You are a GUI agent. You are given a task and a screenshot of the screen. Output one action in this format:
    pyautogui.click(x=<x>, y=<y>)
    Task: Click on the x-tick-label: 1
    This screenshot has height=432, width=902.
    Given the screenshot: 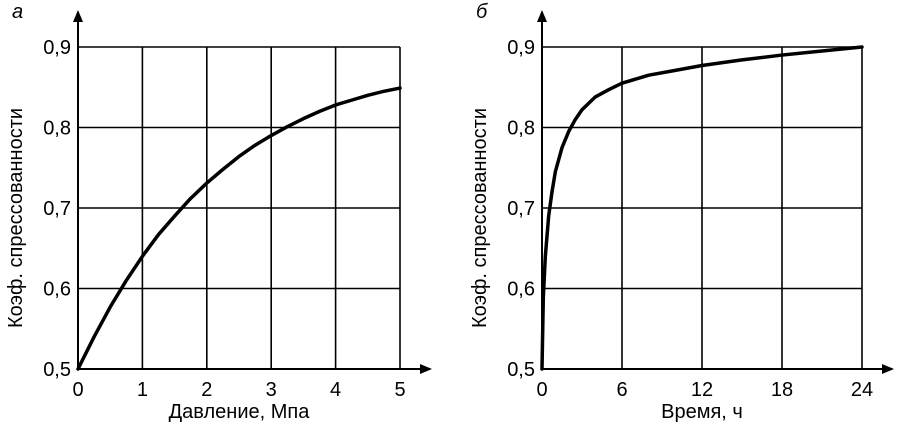 What is the action you would take?
    pyautogui.click(x=142, y=390)
    